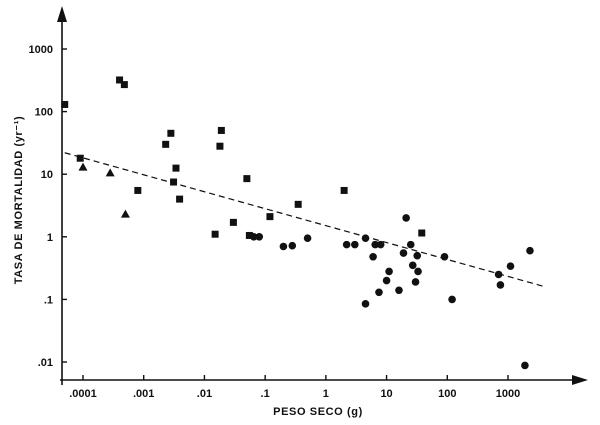  Describe the element at coordinates (45, 363) in the screenshot. I see `y-tick-label: .01` at that location.